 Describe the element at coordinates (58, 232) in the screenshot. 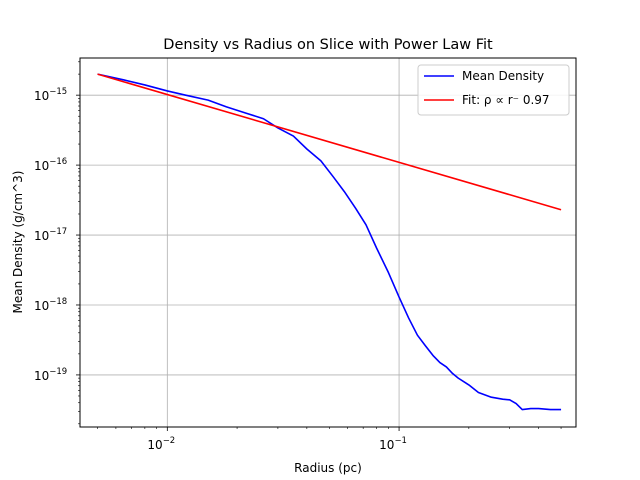

I see `y-tick-exponent-2: −17` at that location.